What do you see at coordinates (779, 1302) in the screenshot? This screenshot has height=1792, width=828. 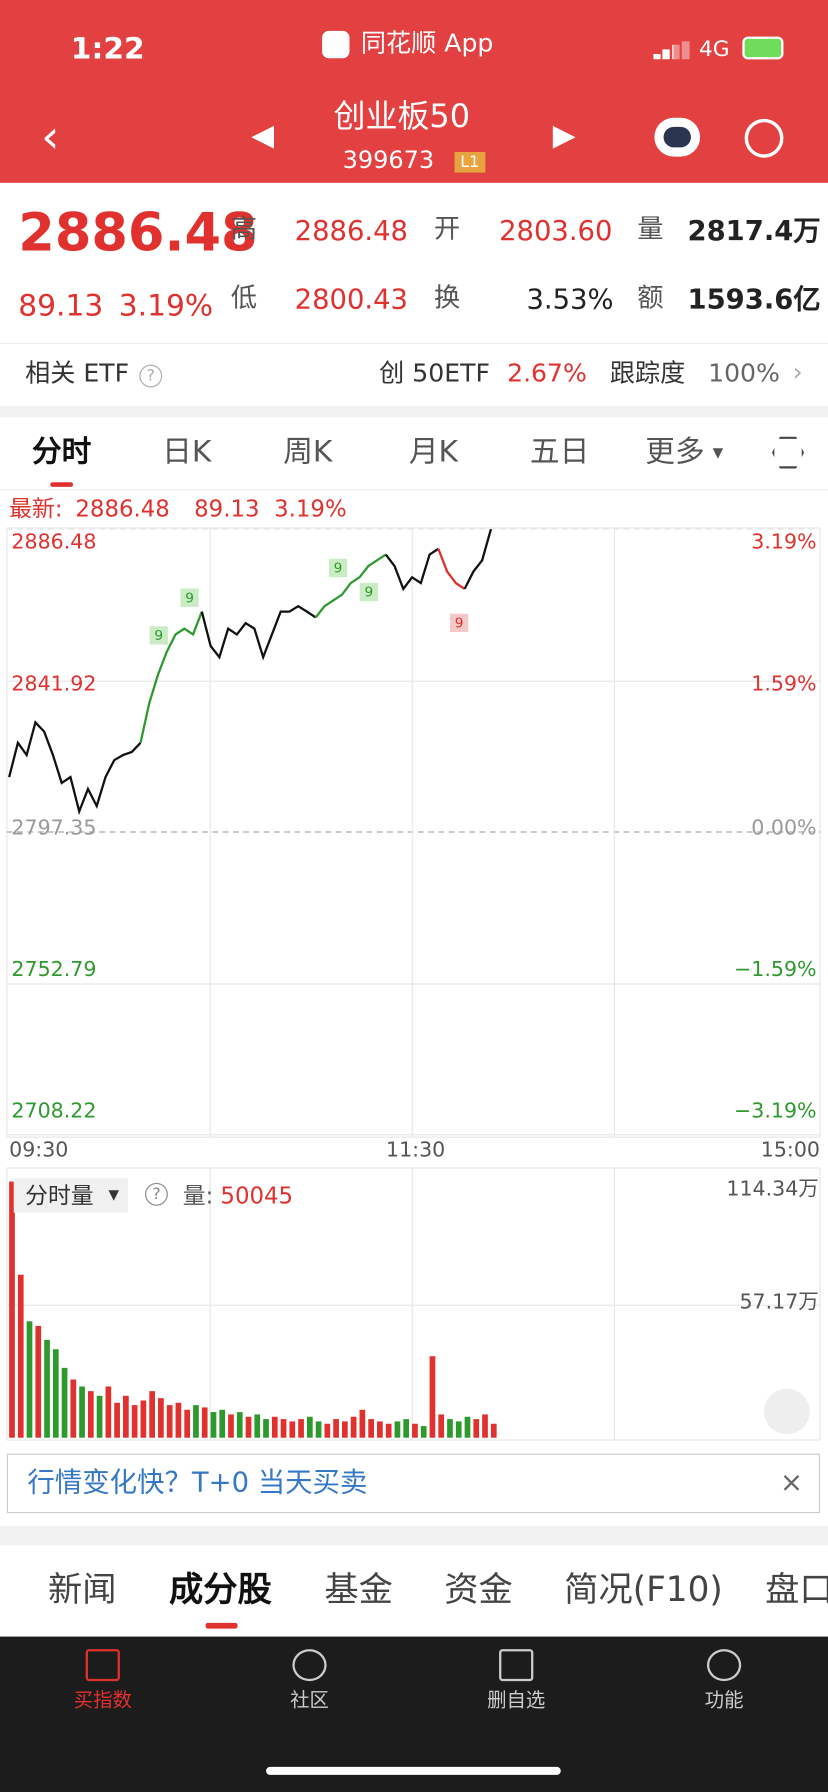 I see `volume-tick-label: 57.17万` at bounding box center [779, 1302].